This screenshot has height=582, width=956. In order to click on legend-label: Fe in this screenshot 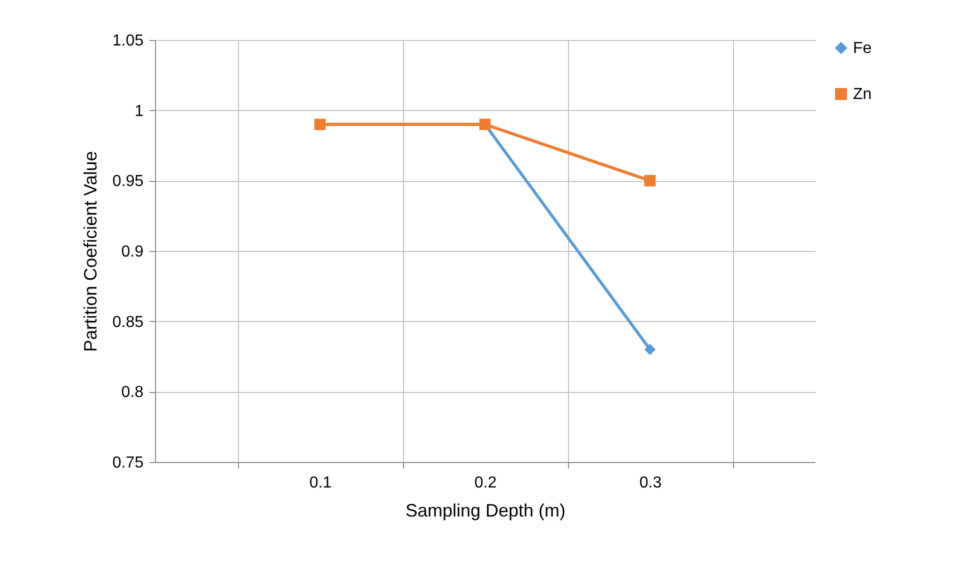, I will do `click(862, 48)`.